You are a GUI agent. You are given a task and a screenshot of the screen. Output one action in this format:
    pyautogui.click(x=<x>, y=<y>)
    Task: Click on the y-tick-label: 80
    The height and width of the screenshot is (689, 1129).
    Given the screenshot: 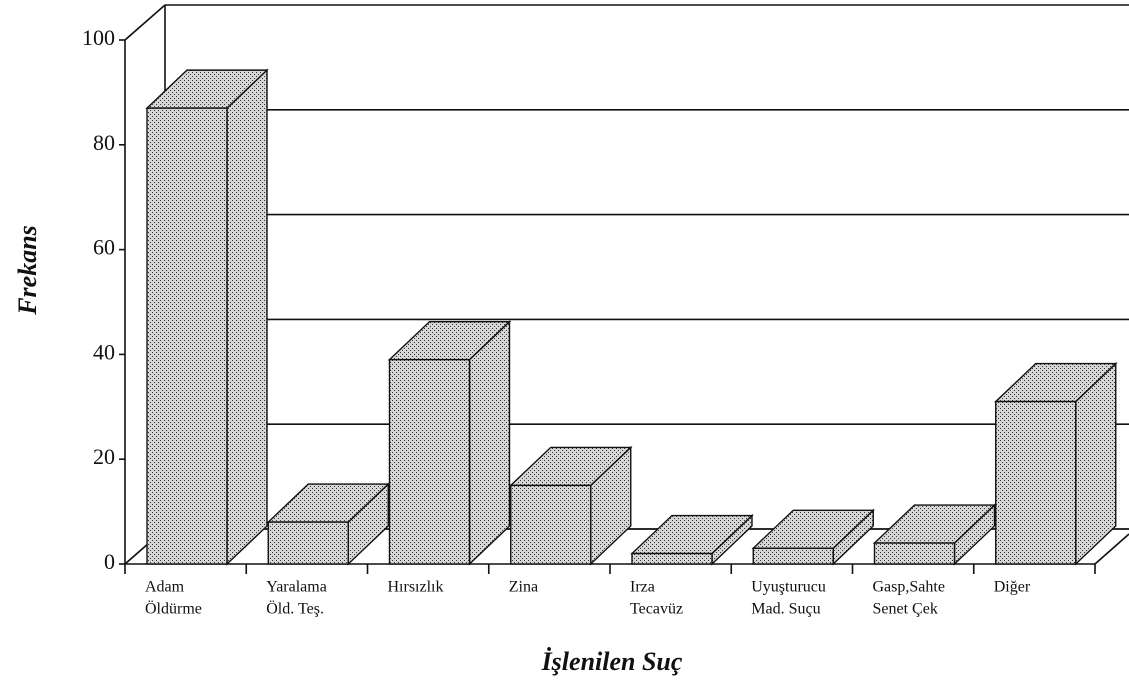 What is the action you would take?
    pyautogui.click(x=104, y=142)
    